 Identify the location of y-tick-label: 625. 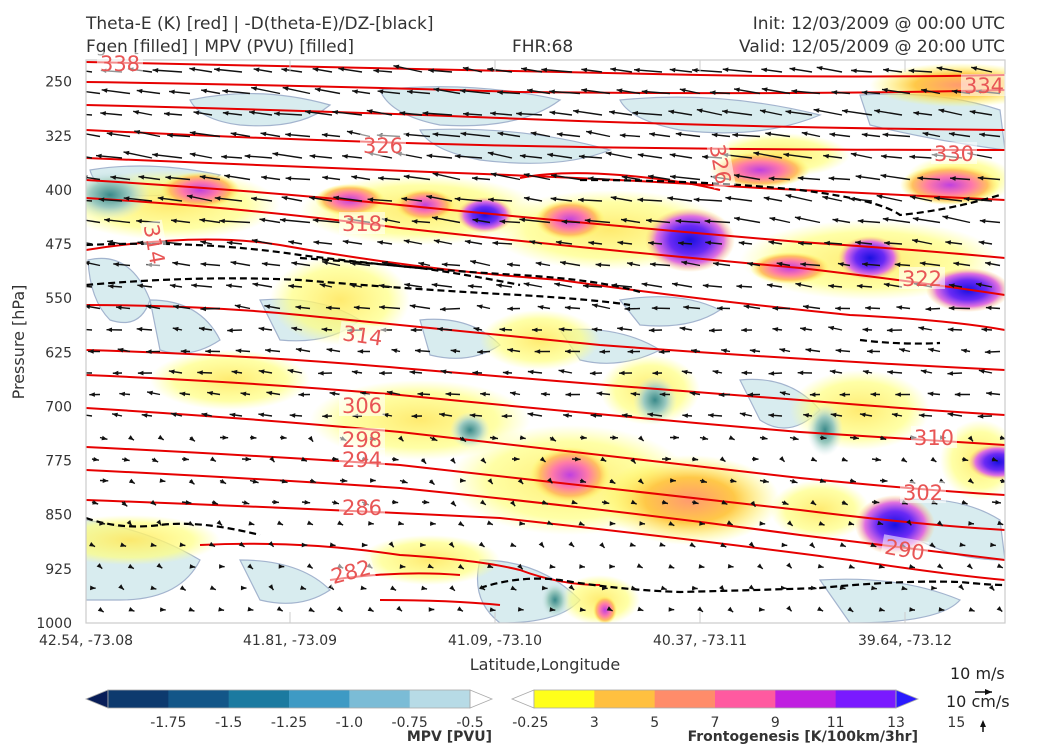
(58, 353).